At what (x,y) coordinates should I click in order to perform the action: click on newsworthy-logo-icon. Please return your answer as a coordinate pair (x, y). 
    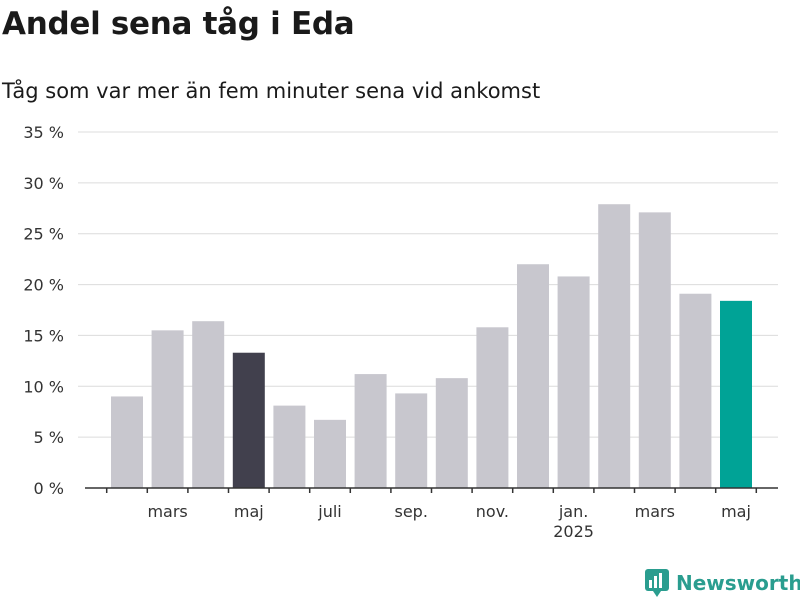
    Looking at the image, I should click on (657, 583).